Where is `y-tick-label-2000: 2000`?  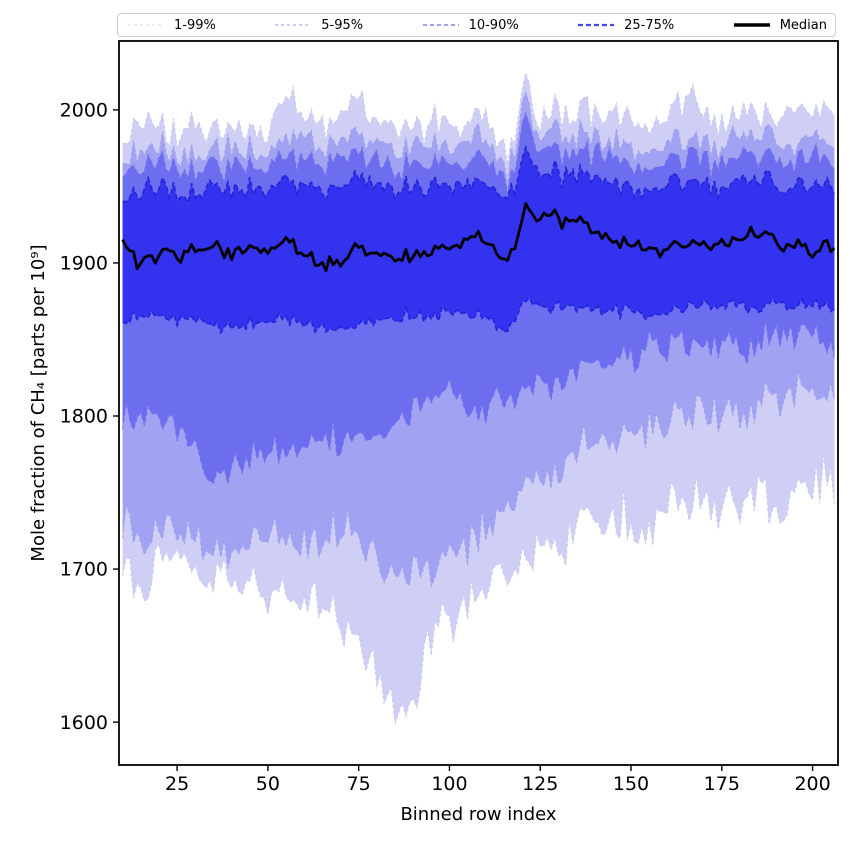
y-tick-label-2000: 2000 is located at coordinates (84, 111).